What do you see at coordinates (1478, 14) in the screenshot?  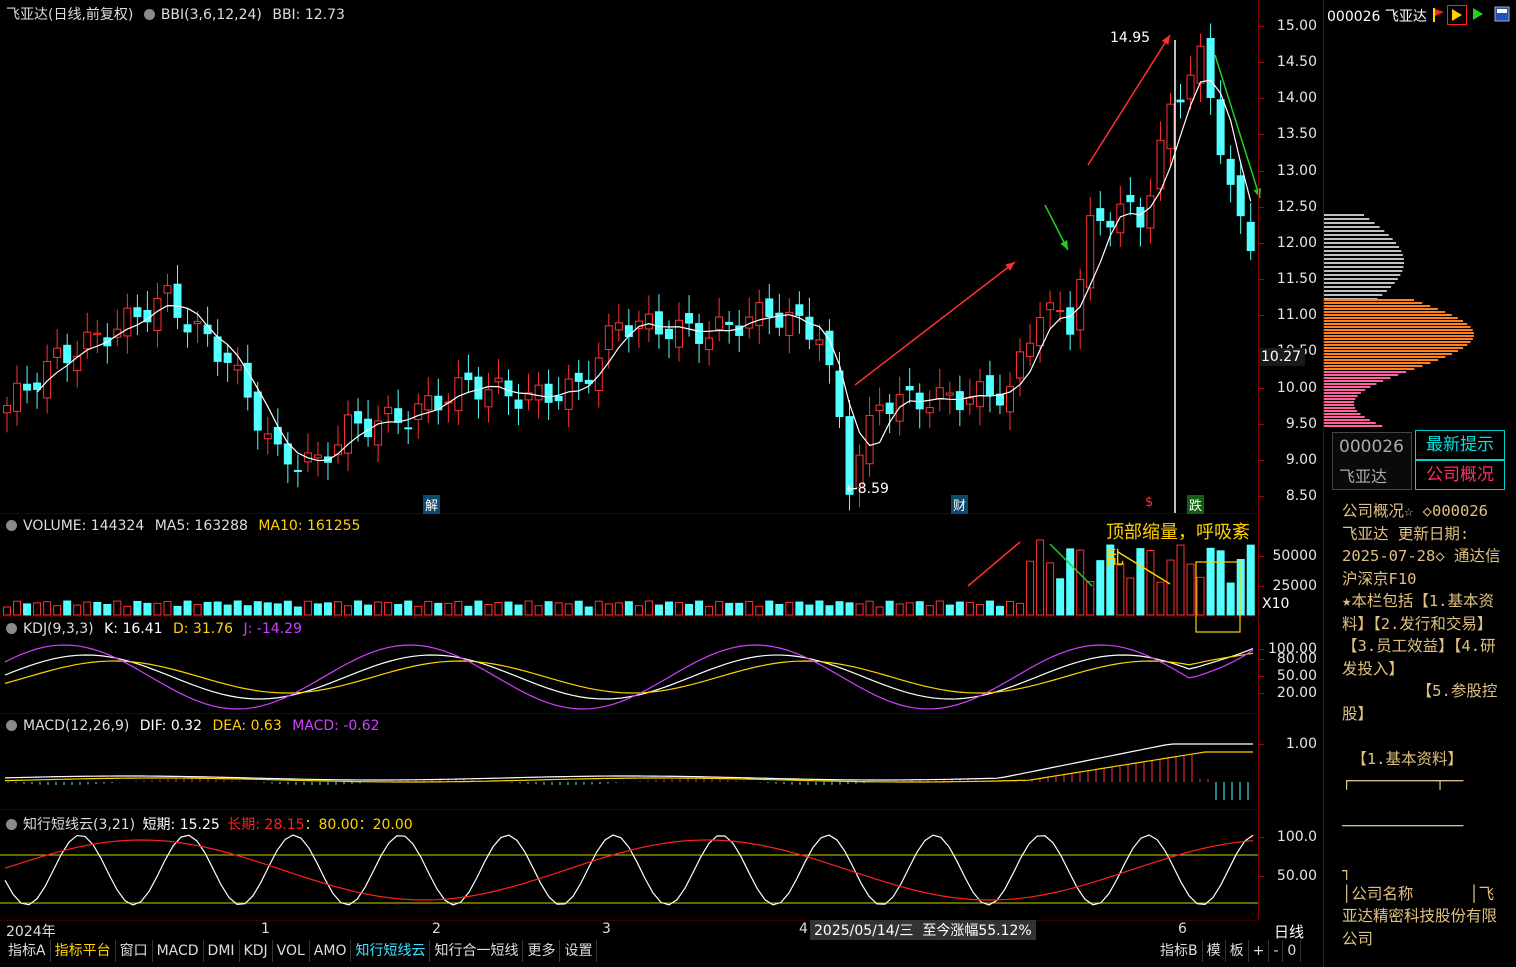 I see `next-icon` at bounding box center [1478, 14].